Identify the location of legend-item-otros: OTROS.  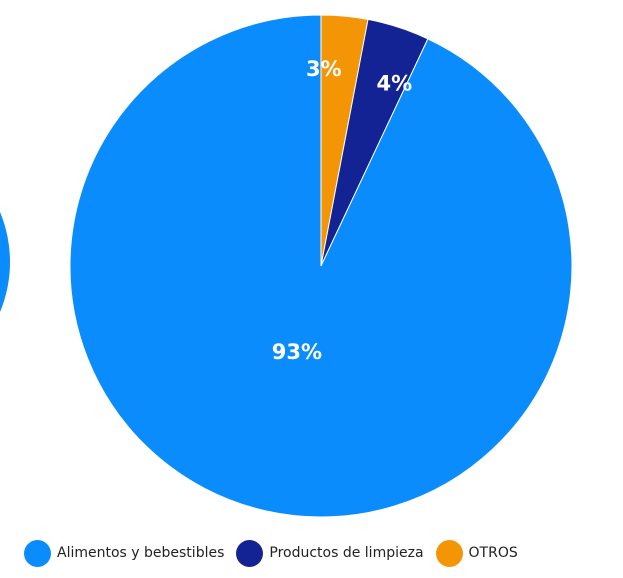
(476, 553).